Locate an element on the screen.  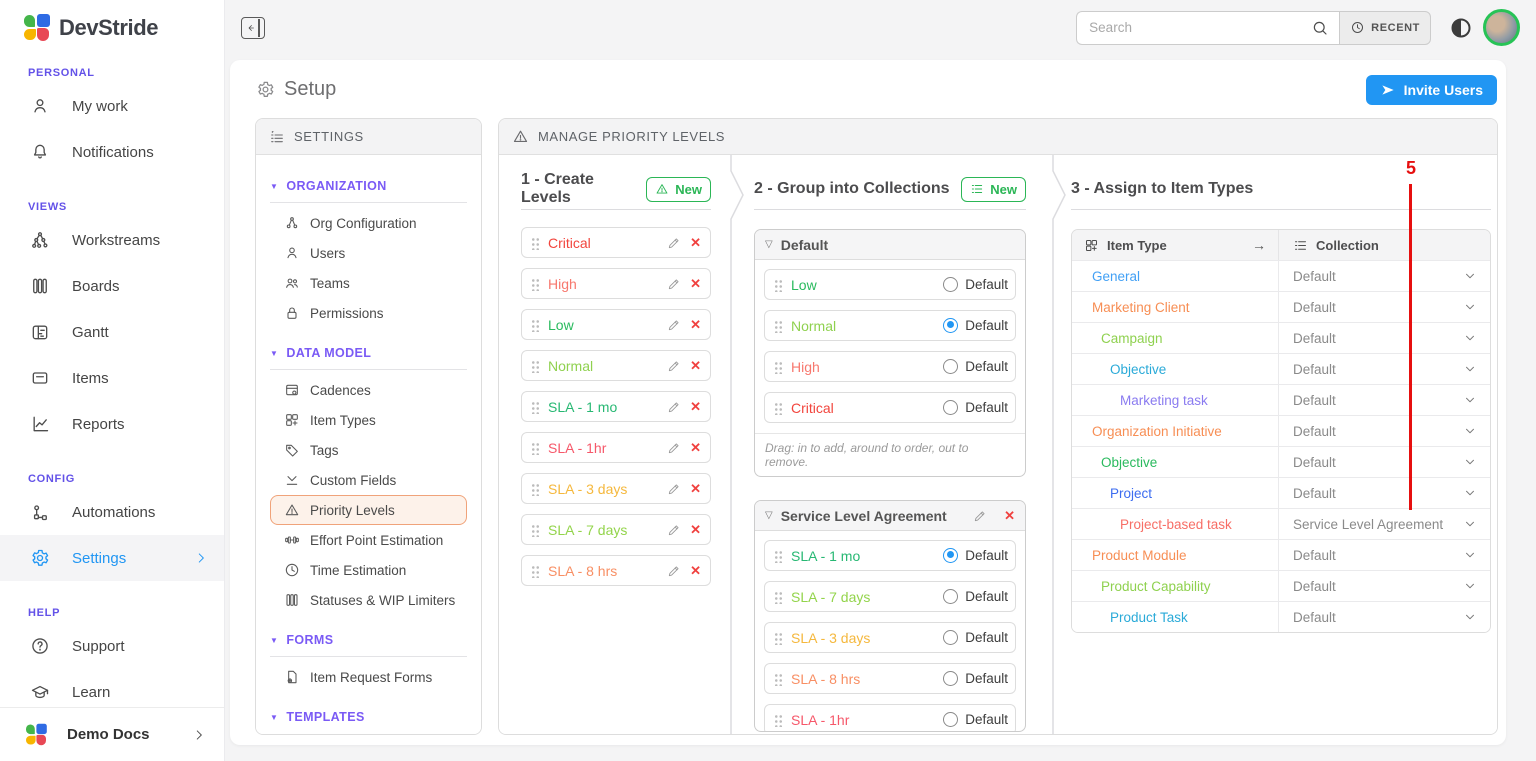
sidebar-item-items: Items is located at coordinates (112, 378).